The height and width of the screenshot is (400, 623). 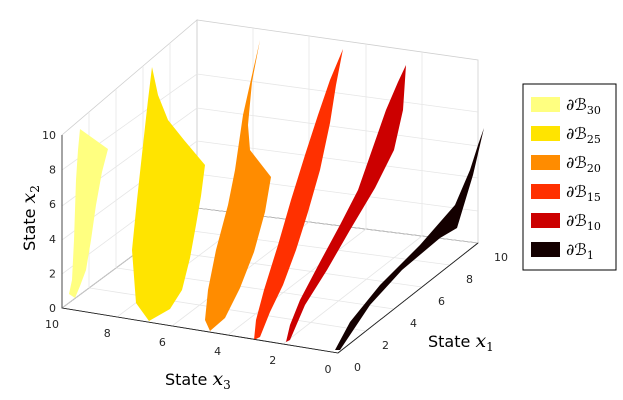 I want to click on x1-tick-labels: 0 2 4 6 8 10, so click(x=431, y=312).